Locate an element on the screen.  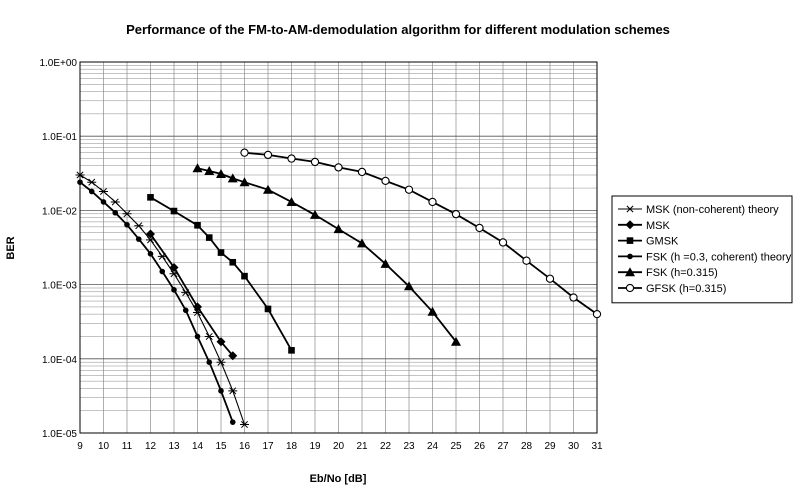
x-tick-label: 18 is located at coordinates (292, 446).